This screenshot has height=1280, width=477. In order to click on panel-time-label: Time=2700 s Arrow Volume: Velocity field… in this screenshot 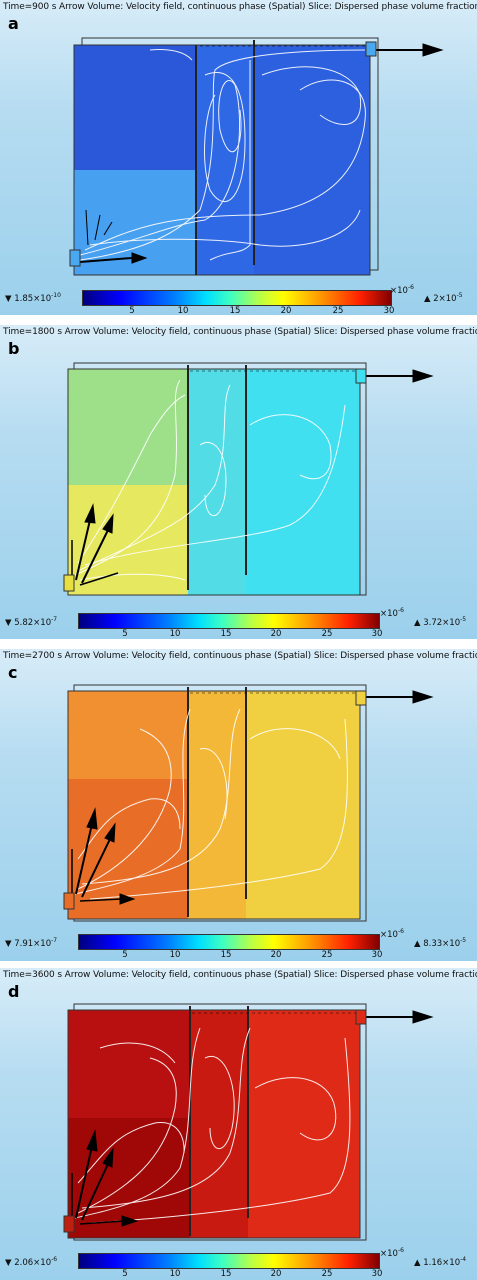, I will do `click(240, 656)`.